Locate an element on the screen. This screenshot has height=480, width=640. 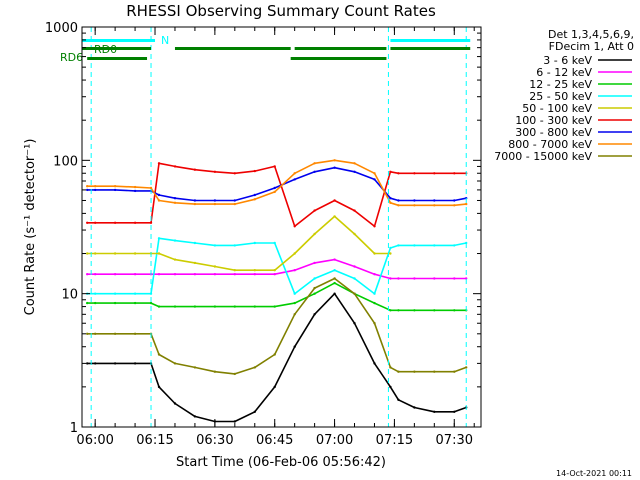
y-axis-label: Count Rate (s⁻¹ detector⁻¹) is located at coordinates (30, 227).